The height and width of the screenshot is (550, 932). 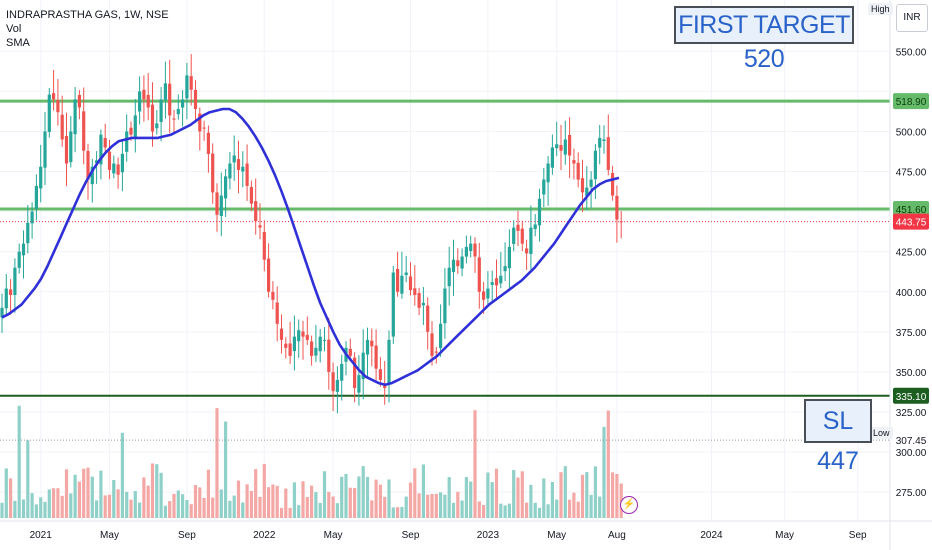 I want to click on x-tick-label: 2022, so click(x=264, y=535).